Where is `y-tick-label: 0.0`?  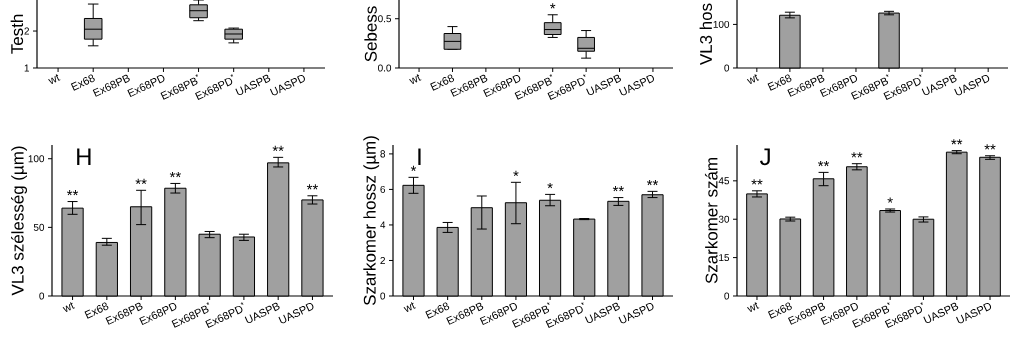
y-tick-label: 0.0 is located at coordinates (385, 68).